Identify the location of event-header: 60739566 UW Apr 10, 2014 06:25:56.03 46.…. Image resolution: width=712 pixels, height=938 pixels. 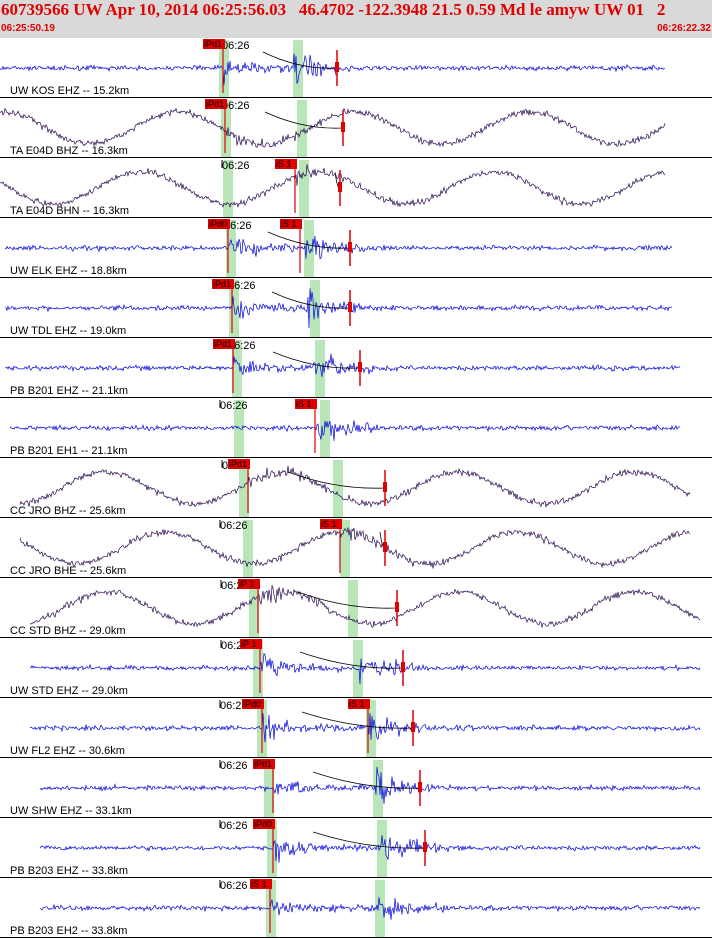
(356, 19).